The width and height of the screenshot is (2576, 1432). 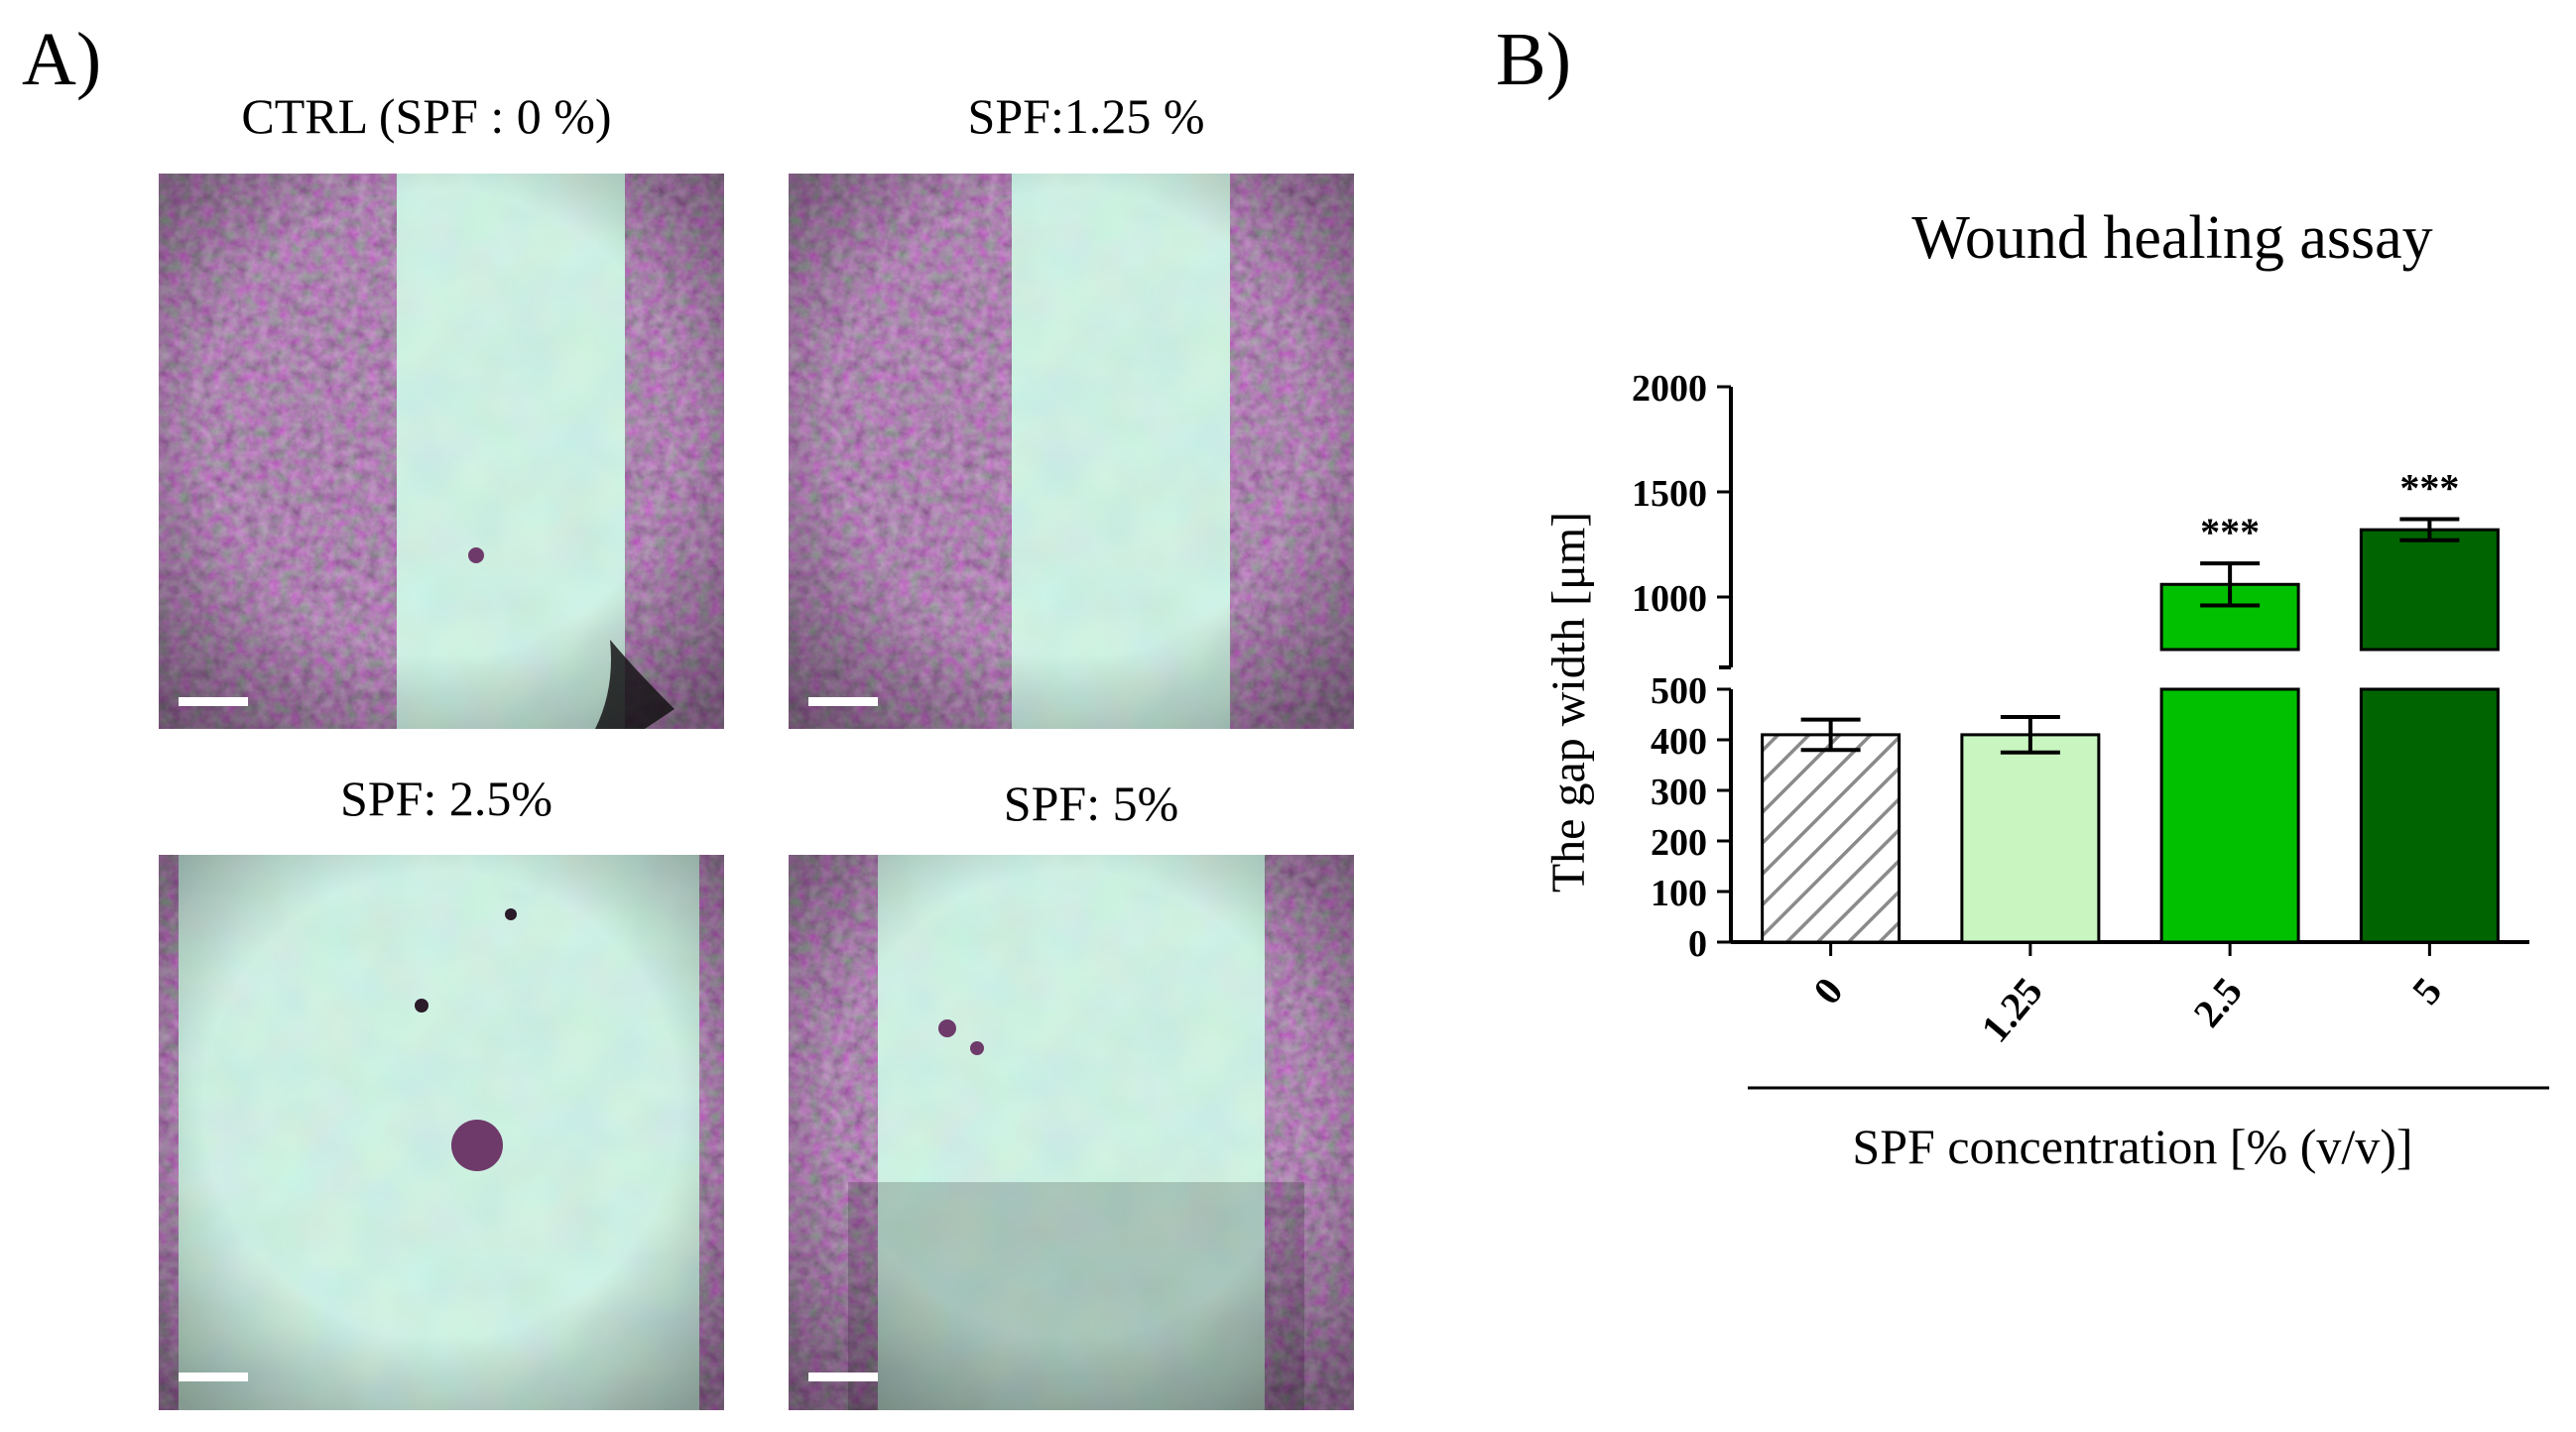 What do you see at coordinates (1827, 991) in the screenshot?
I see `x-tick-label-0: 0` at bounding box center [1827, 991].